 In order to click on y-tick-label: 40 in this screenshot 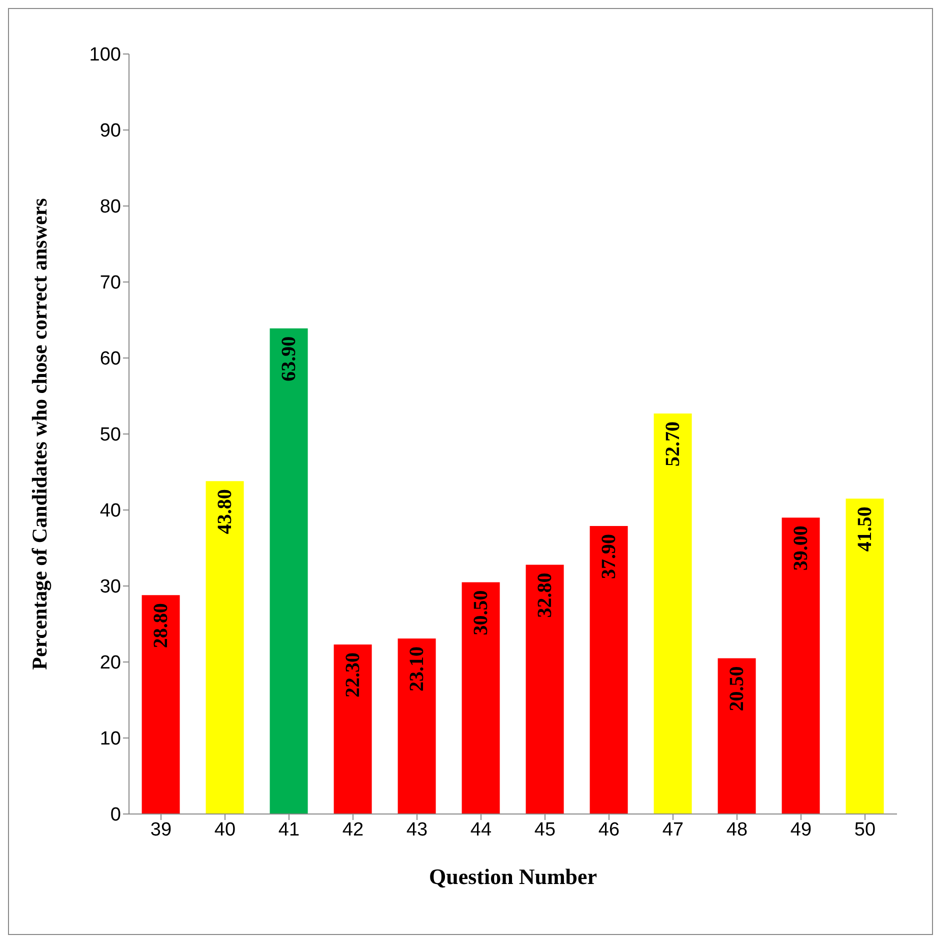, I will do `click(110, 511)`.